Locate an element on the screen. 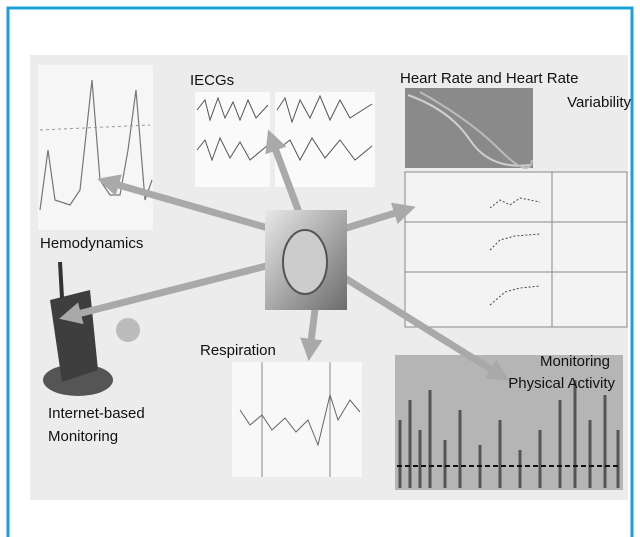 Image resolution: width=640 pixels, height=537 pixels. iecg-image is located at coordinates (285, 139).